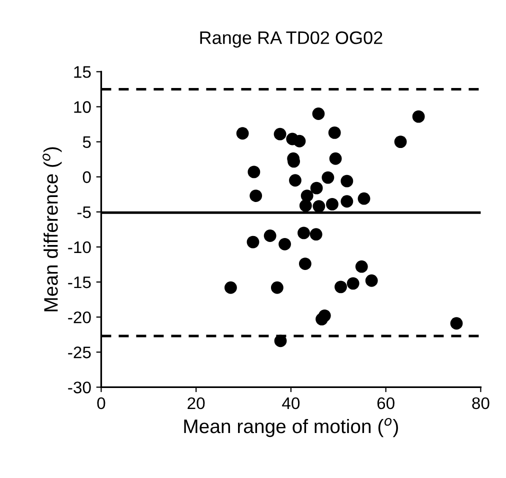 This screenshot has width=506, height=478. Describe the element at coordinates (84, 212) in the screenshot. I see `y-tick-label: -5` at that location.